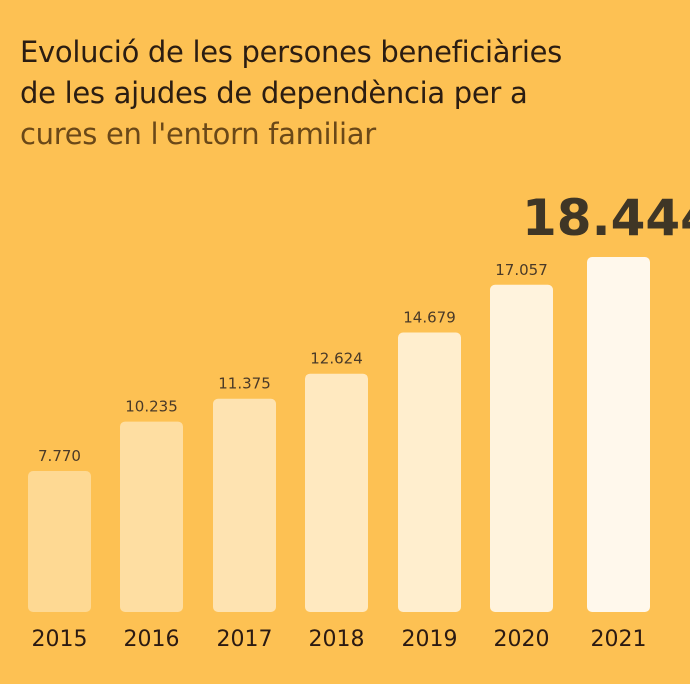  I want to click on bar-2015, so click(59, 541).